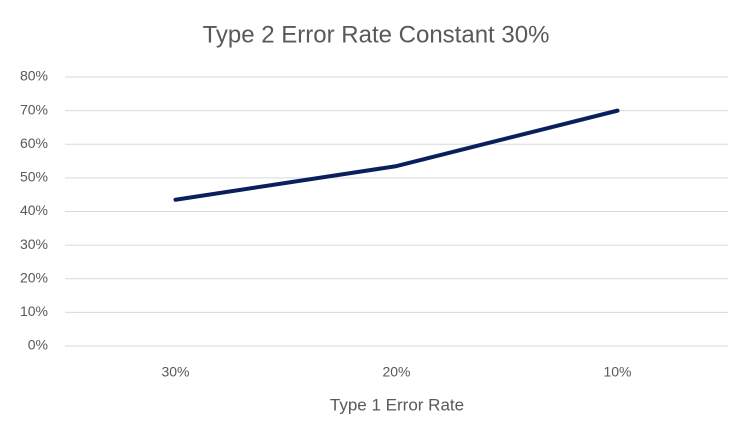  What do you see at coordinates (38, 345) in the screenshot?
I see `y-tick-label: 0%` at bounding box center [38, 345].